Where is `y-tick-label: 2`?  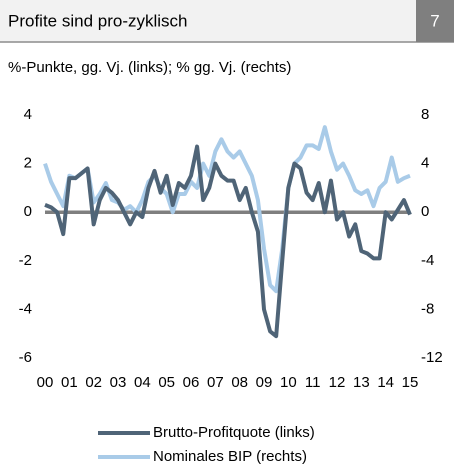 y-tick-label: 2 is located at coordinates (28, 163).